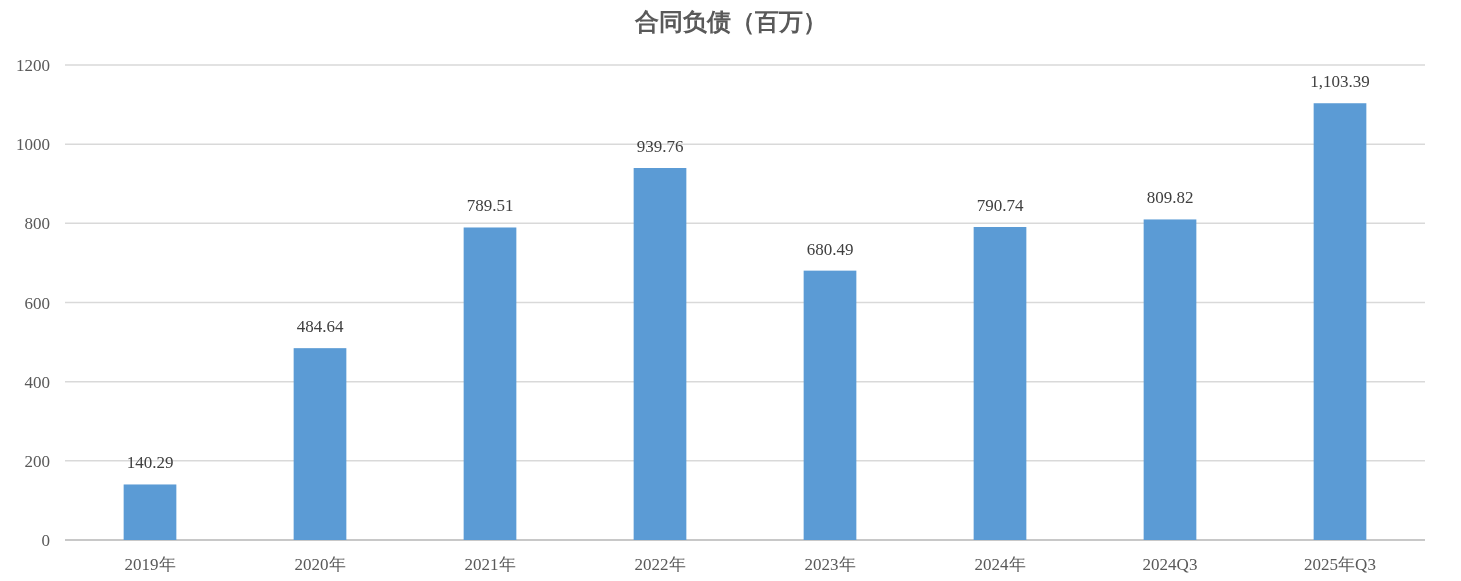 Image resolution: width=1461 pixels, height=581 pixels. Describe the element at coordinates (1000, 564) in the screenshot. I see `x-tick-label: 2024年` at that location.